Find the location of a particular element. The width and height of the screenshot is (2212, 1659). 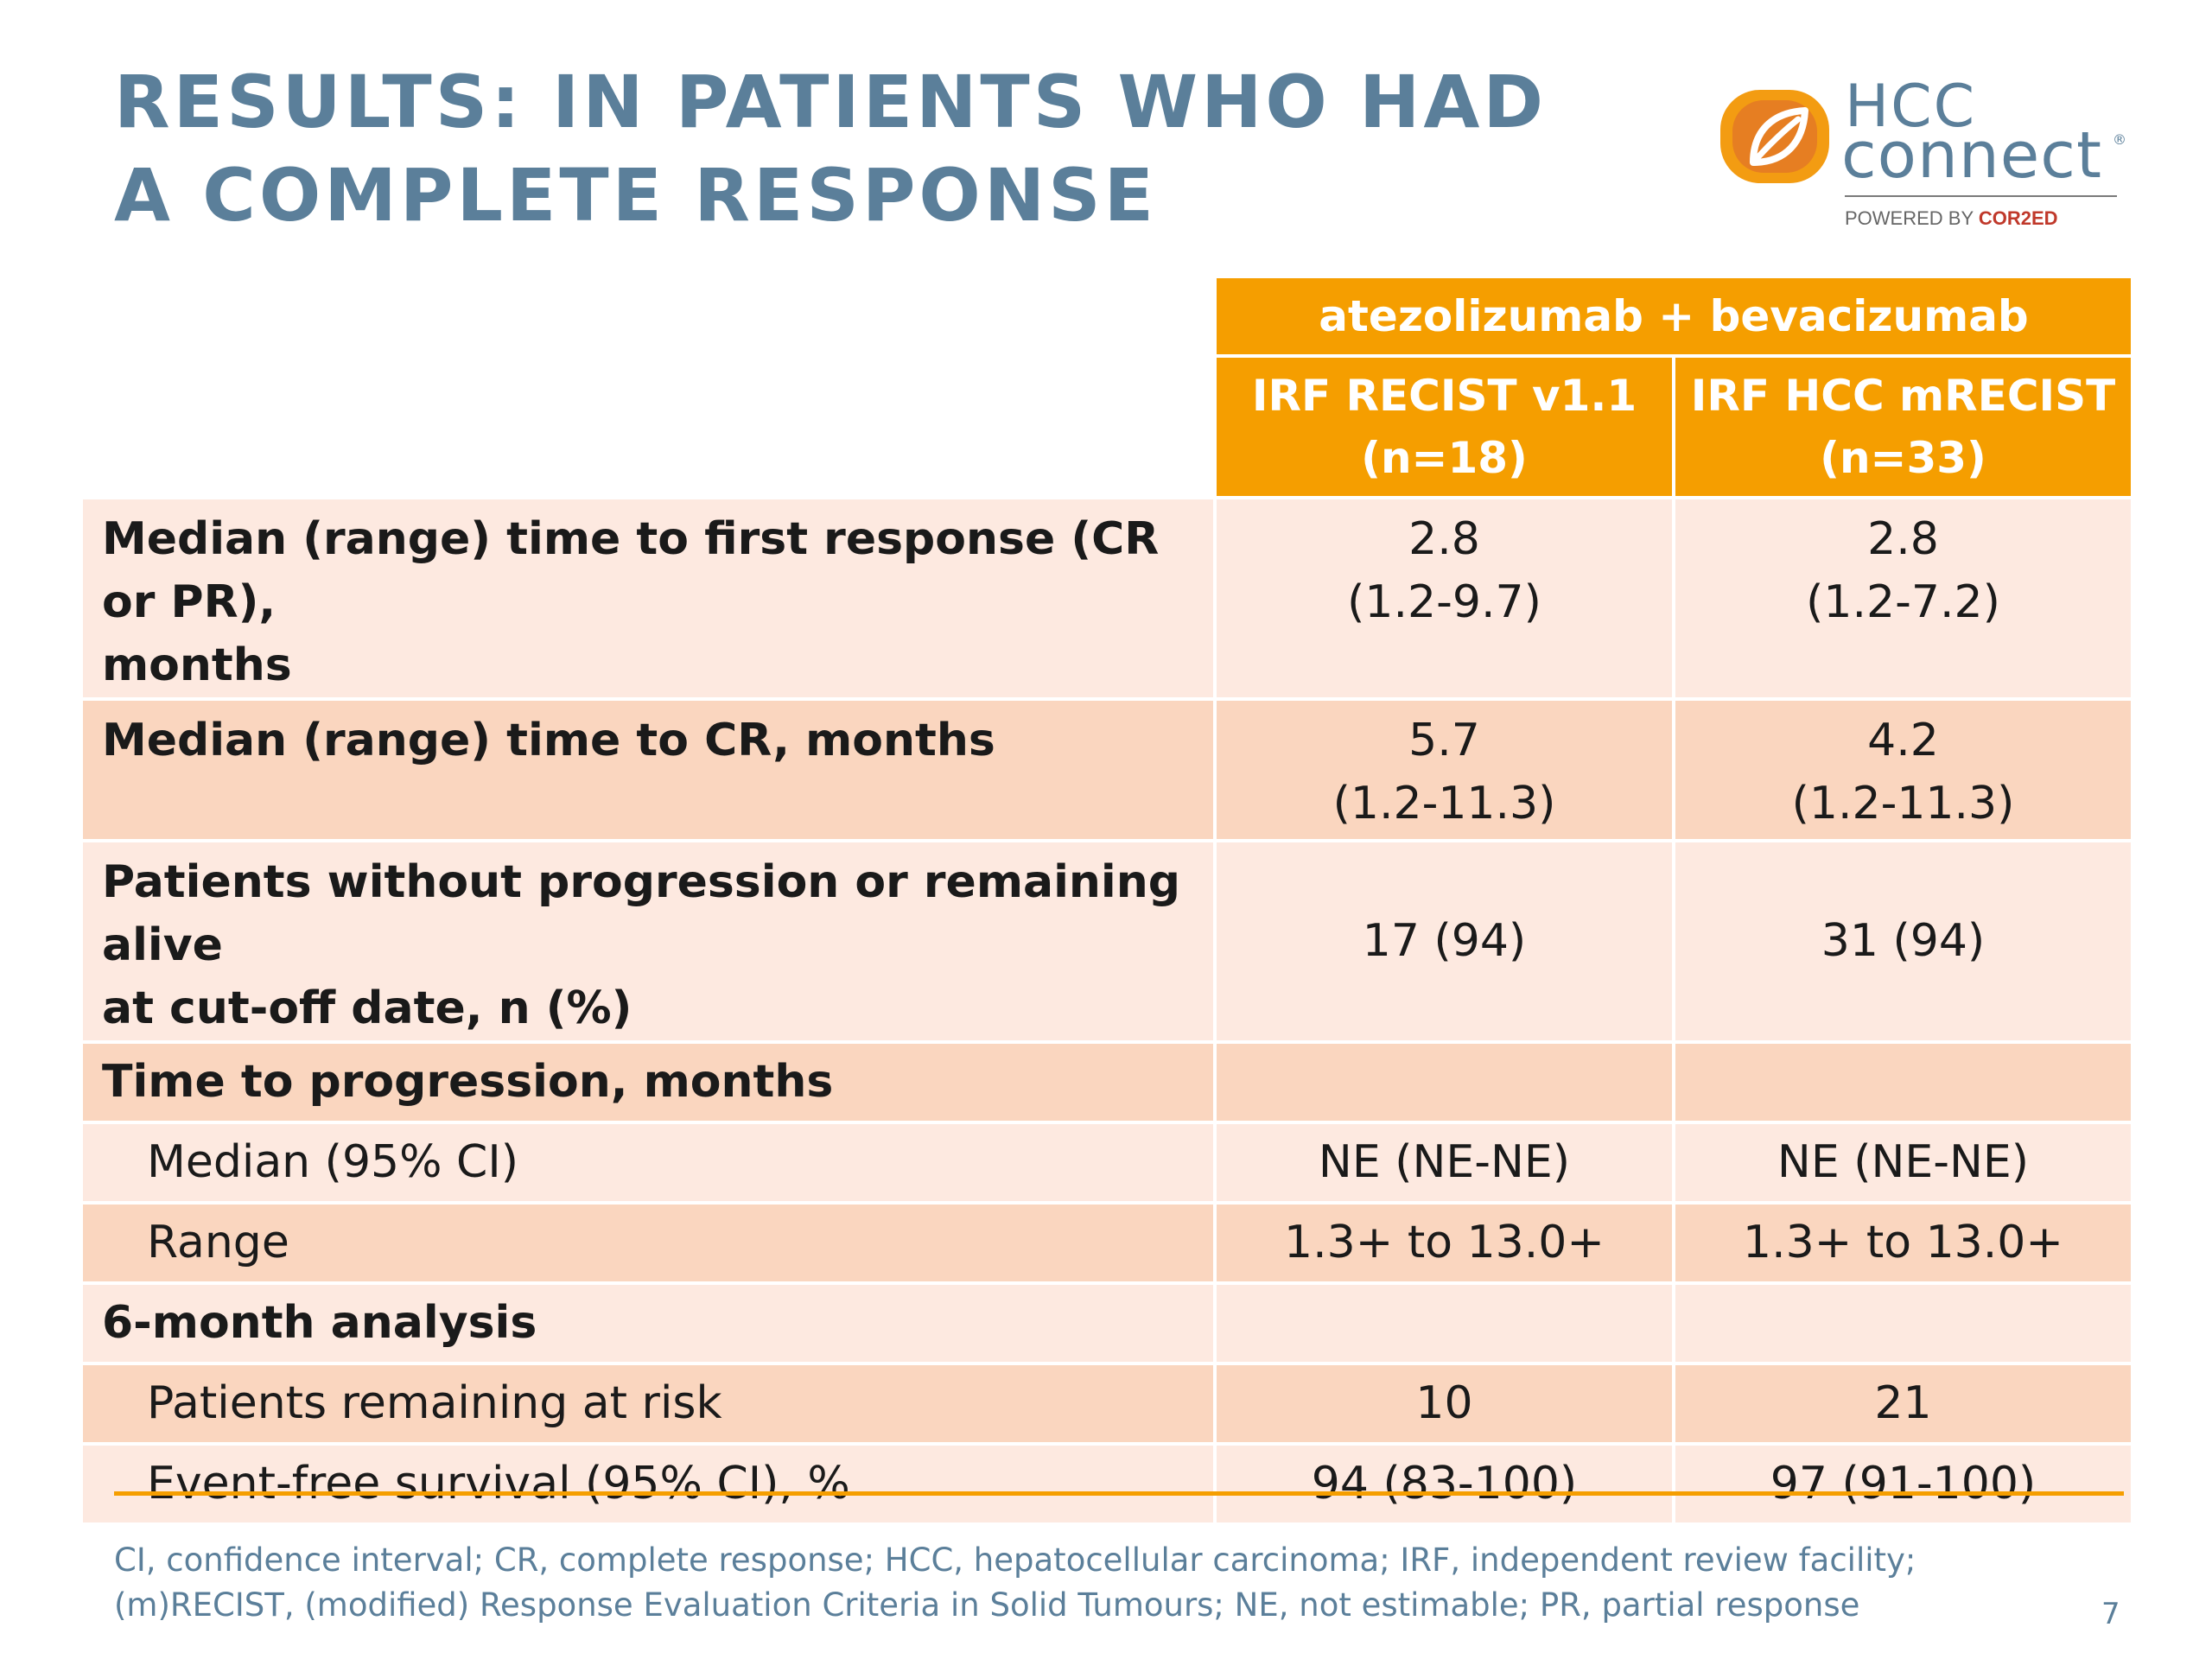

cell-value: 10 is located at coordinates (1444, 1403).